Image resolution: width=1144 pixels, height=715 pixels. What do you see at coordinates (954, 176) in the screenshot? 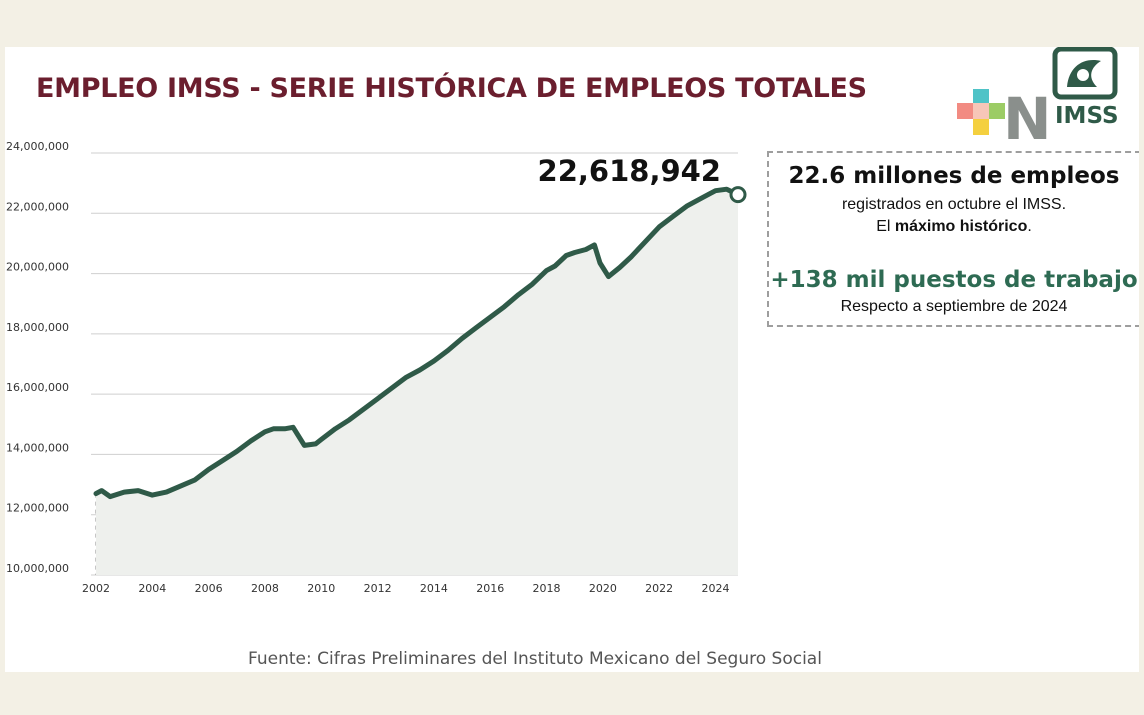
I see `callout-headline: 22.6 millones de empleos` at bounding box center [954, 176].